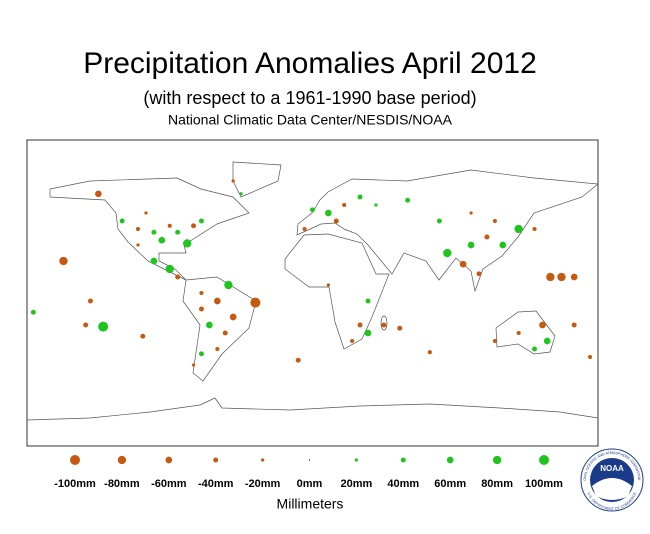 The image size is (650, 534). What do you see at coordinates (122, 484) in the screenshot?
I see `legend-label: -80mm` at bounding box center [122, 484].